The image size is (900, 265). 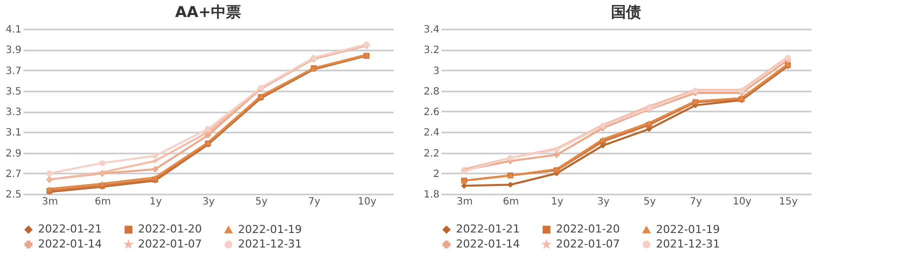 I want to click on y-tick-label: 2.6, so click(x=432, y=112).